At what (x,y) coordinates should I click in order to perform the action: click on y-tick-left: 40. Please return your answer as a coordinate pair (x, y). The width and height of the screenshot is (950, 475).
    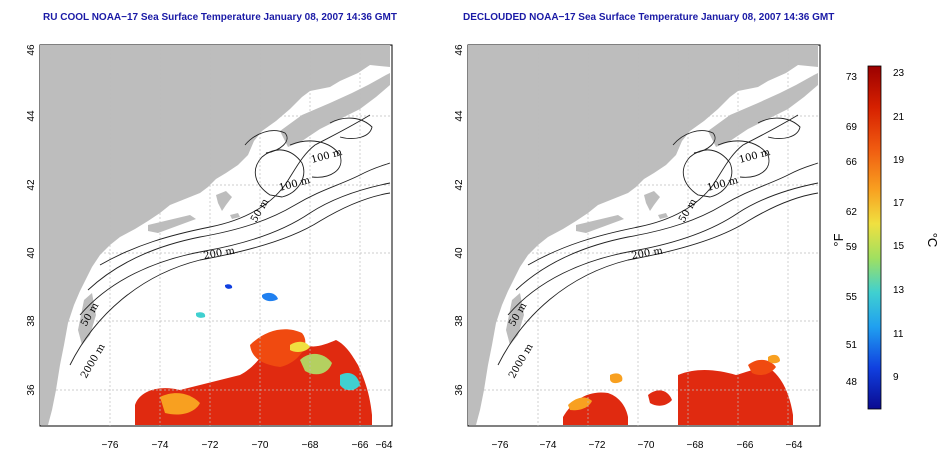
    Looking at the image, I should click on (31, 253).